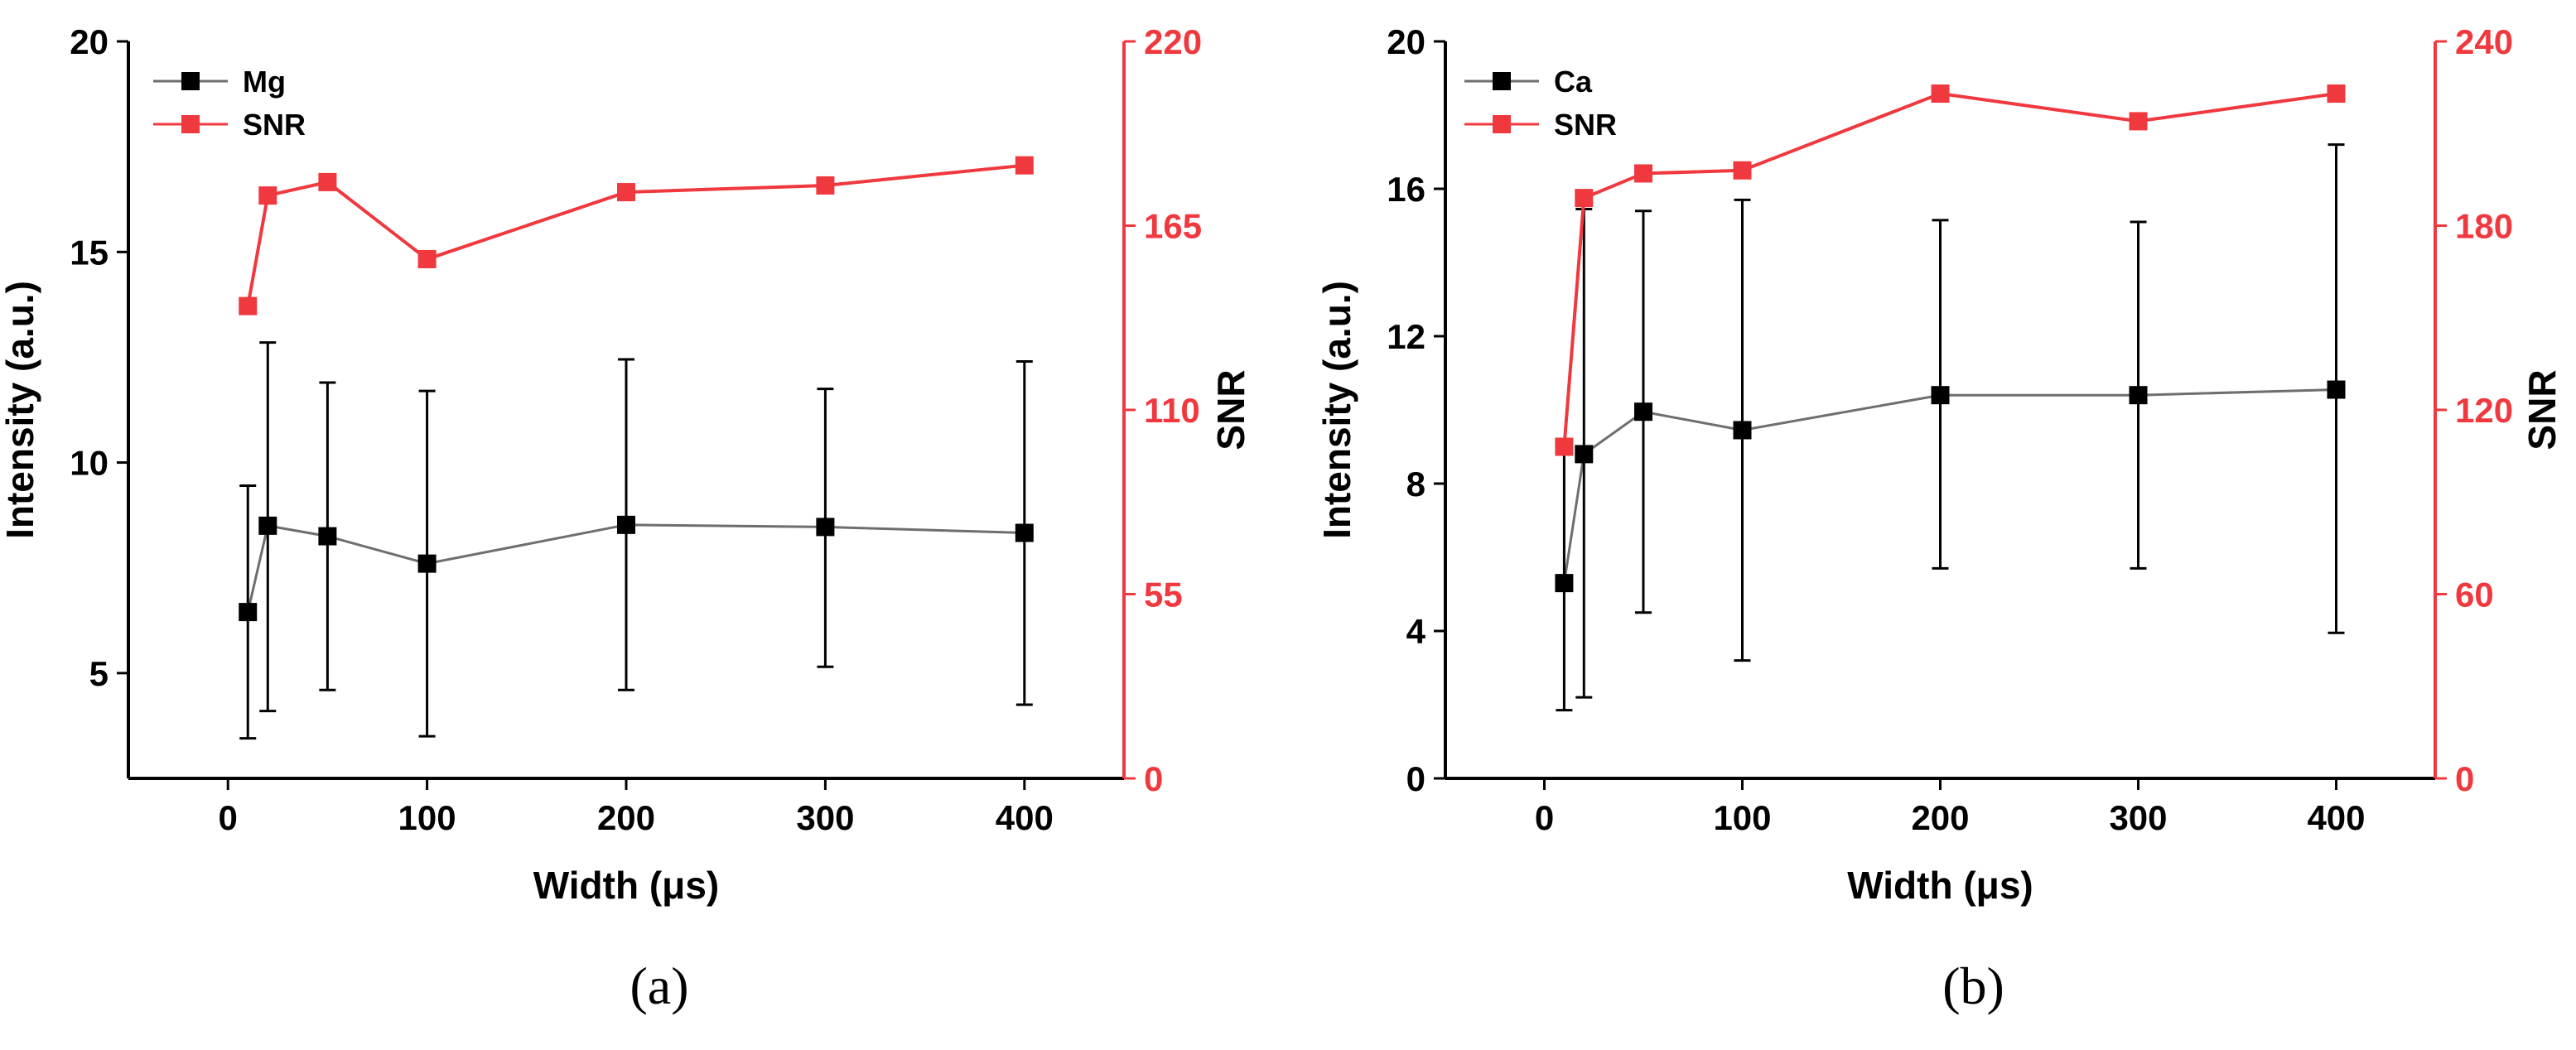  What do you see at coordinates (1541, 103) in the screenshot?
I see `legend: Ca SNR` at bounding box center [1541, 103].